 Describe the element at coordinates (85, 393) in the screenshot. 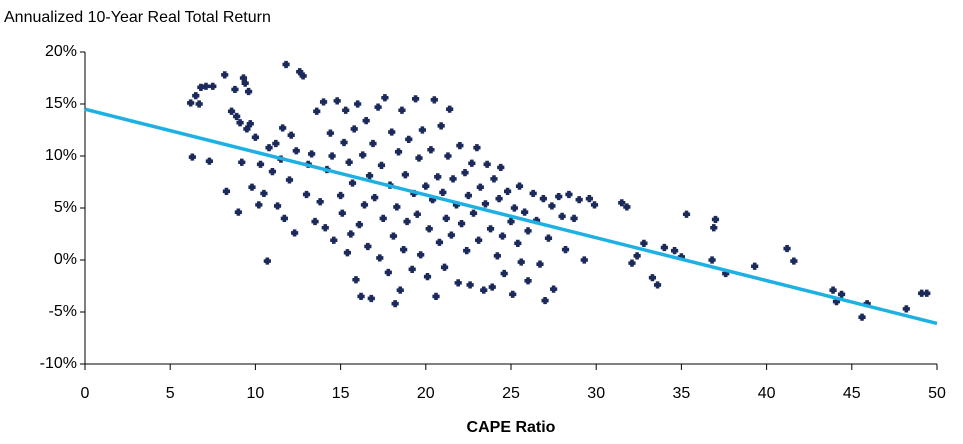

I see `x-tick-label: 0` at that location.